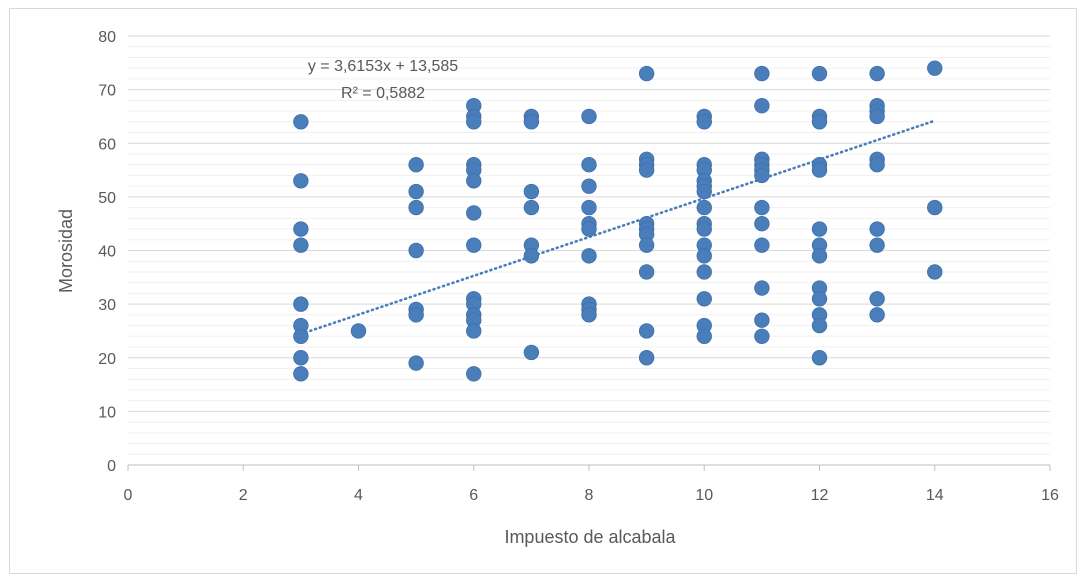  What do you see at coordinates (128, 495) in the screenshot?
I see `x-tick-label: 0` at bounding box center [128, 495].